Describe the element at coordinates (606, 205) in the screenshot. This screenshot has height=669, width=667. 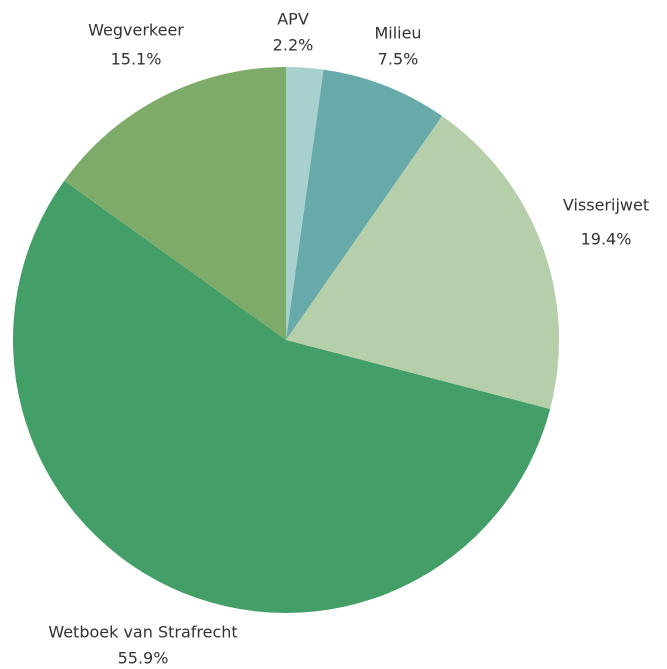
I see `slice-label: Visserijwet` at that location.